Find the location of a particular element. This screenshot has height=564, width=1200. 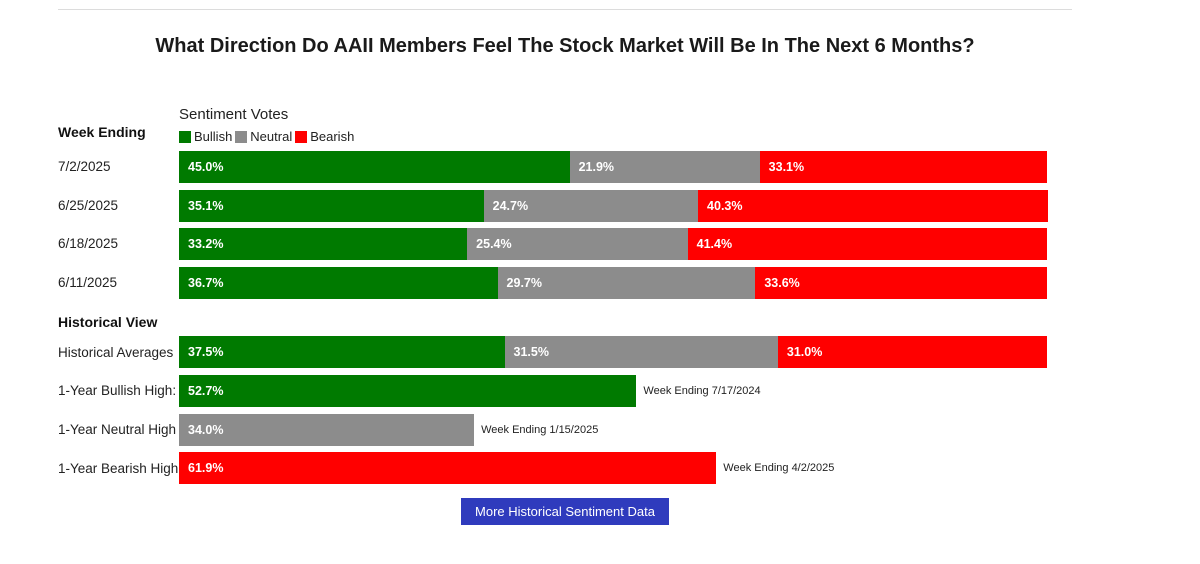

bar-neutral-high: 34.0% is located at coordinates (327, 430).